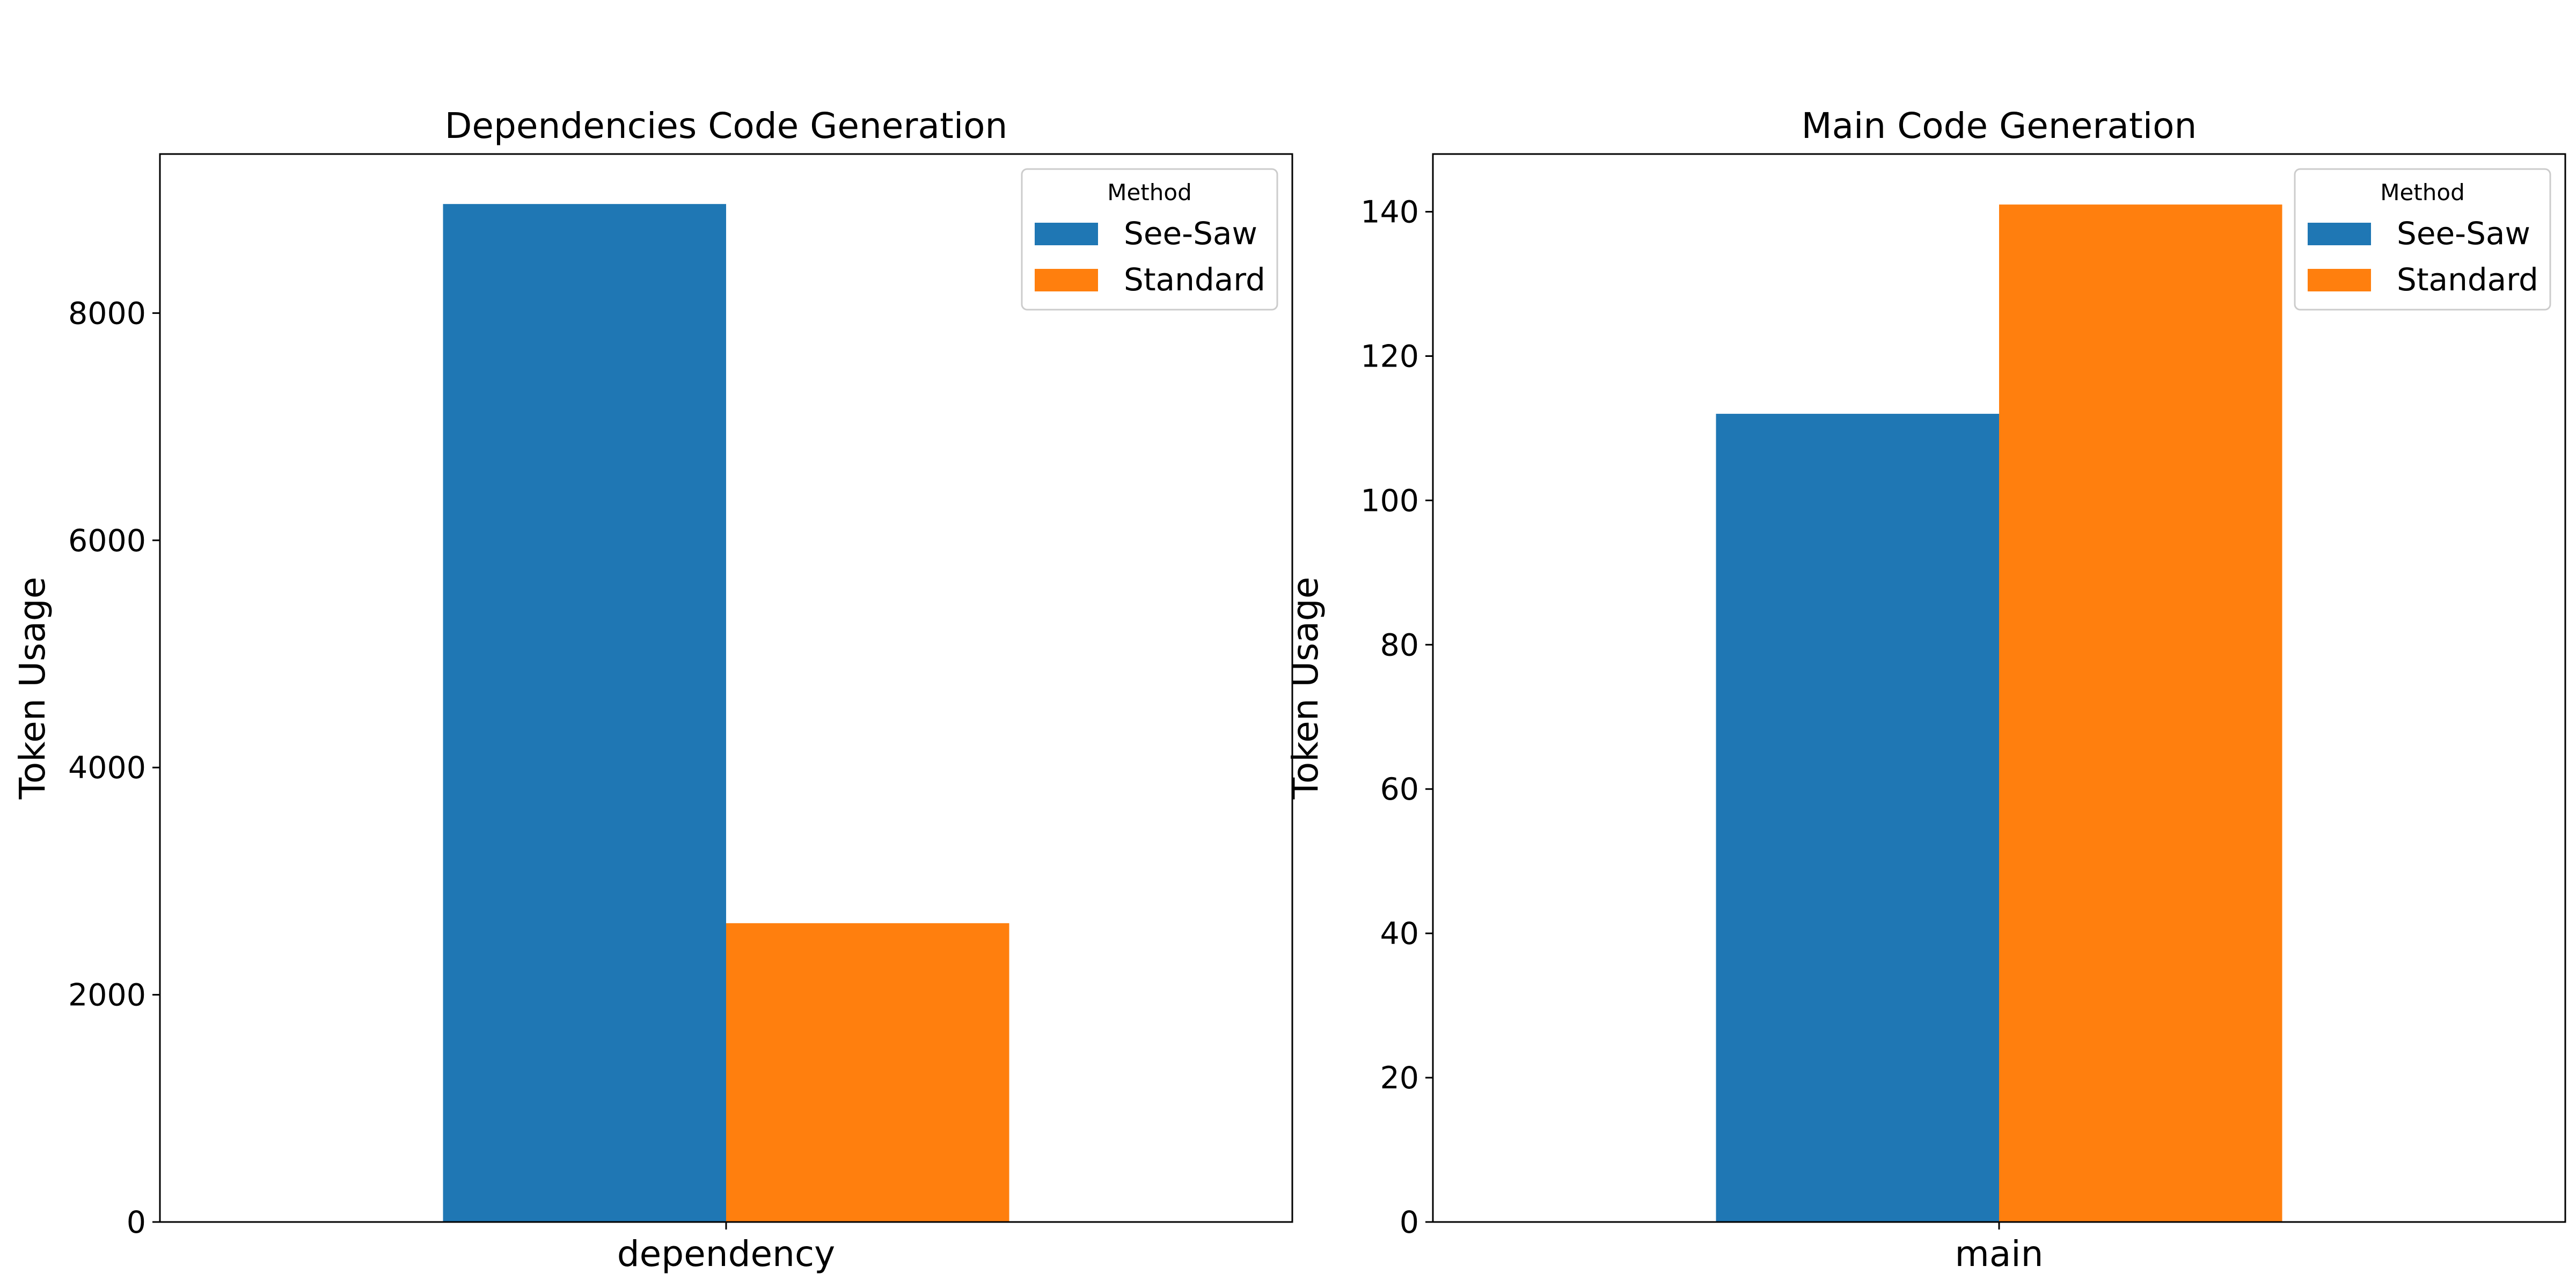  I want to click on y-tick-label: 6000, so click(107, 541).